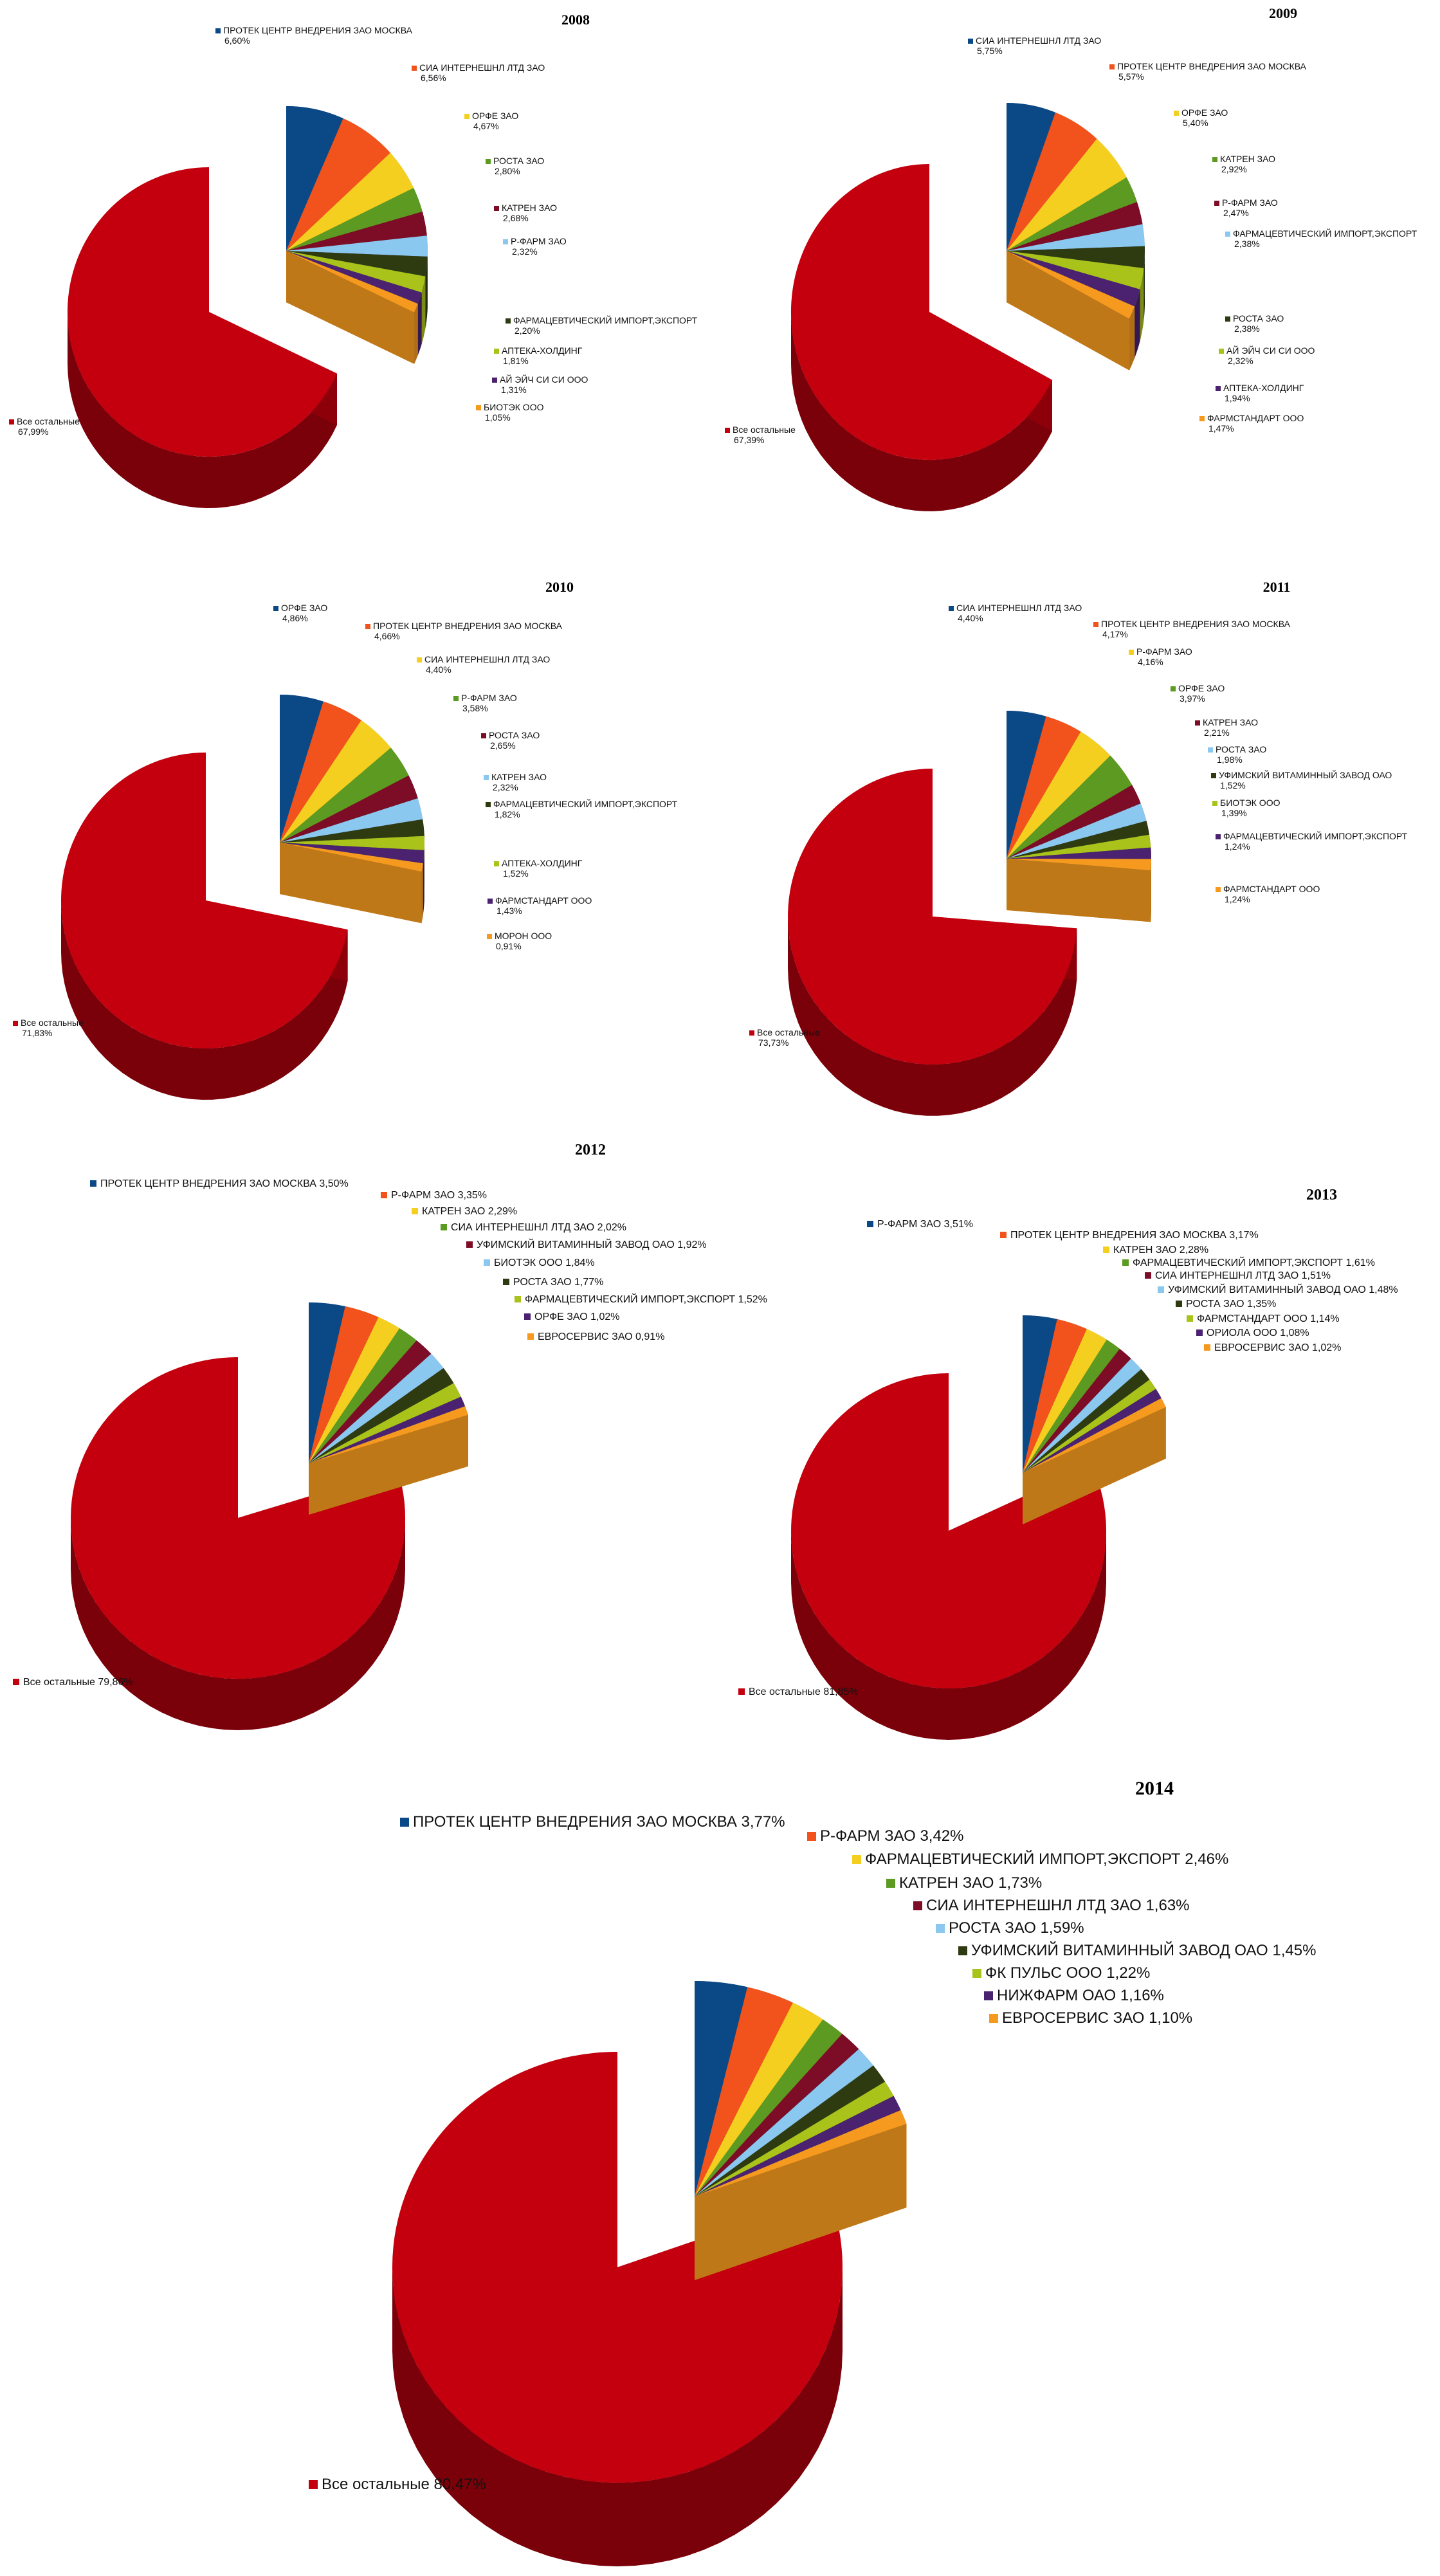 Image resolution: width=1440 pixels, height=2576 pixels. Describe the element at coordinates (516, 873) in the screenshot. I see `legend-value: 1,52%` at that location.